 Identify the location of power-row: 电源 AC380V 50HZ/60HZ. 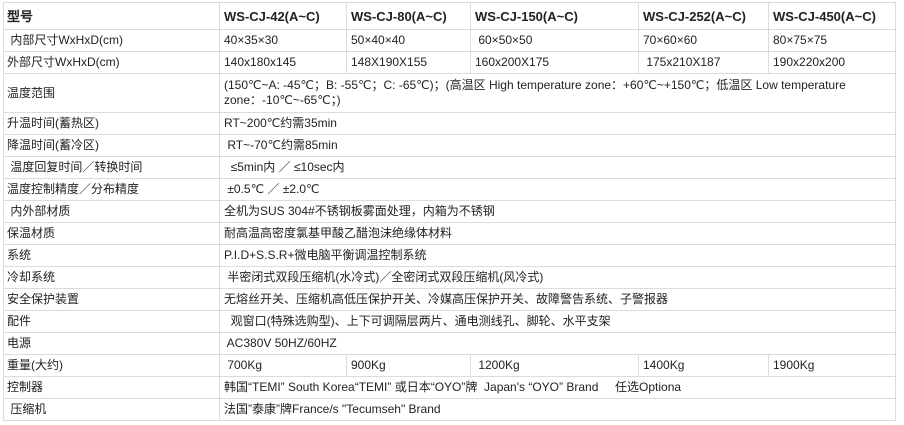
(449, 343).